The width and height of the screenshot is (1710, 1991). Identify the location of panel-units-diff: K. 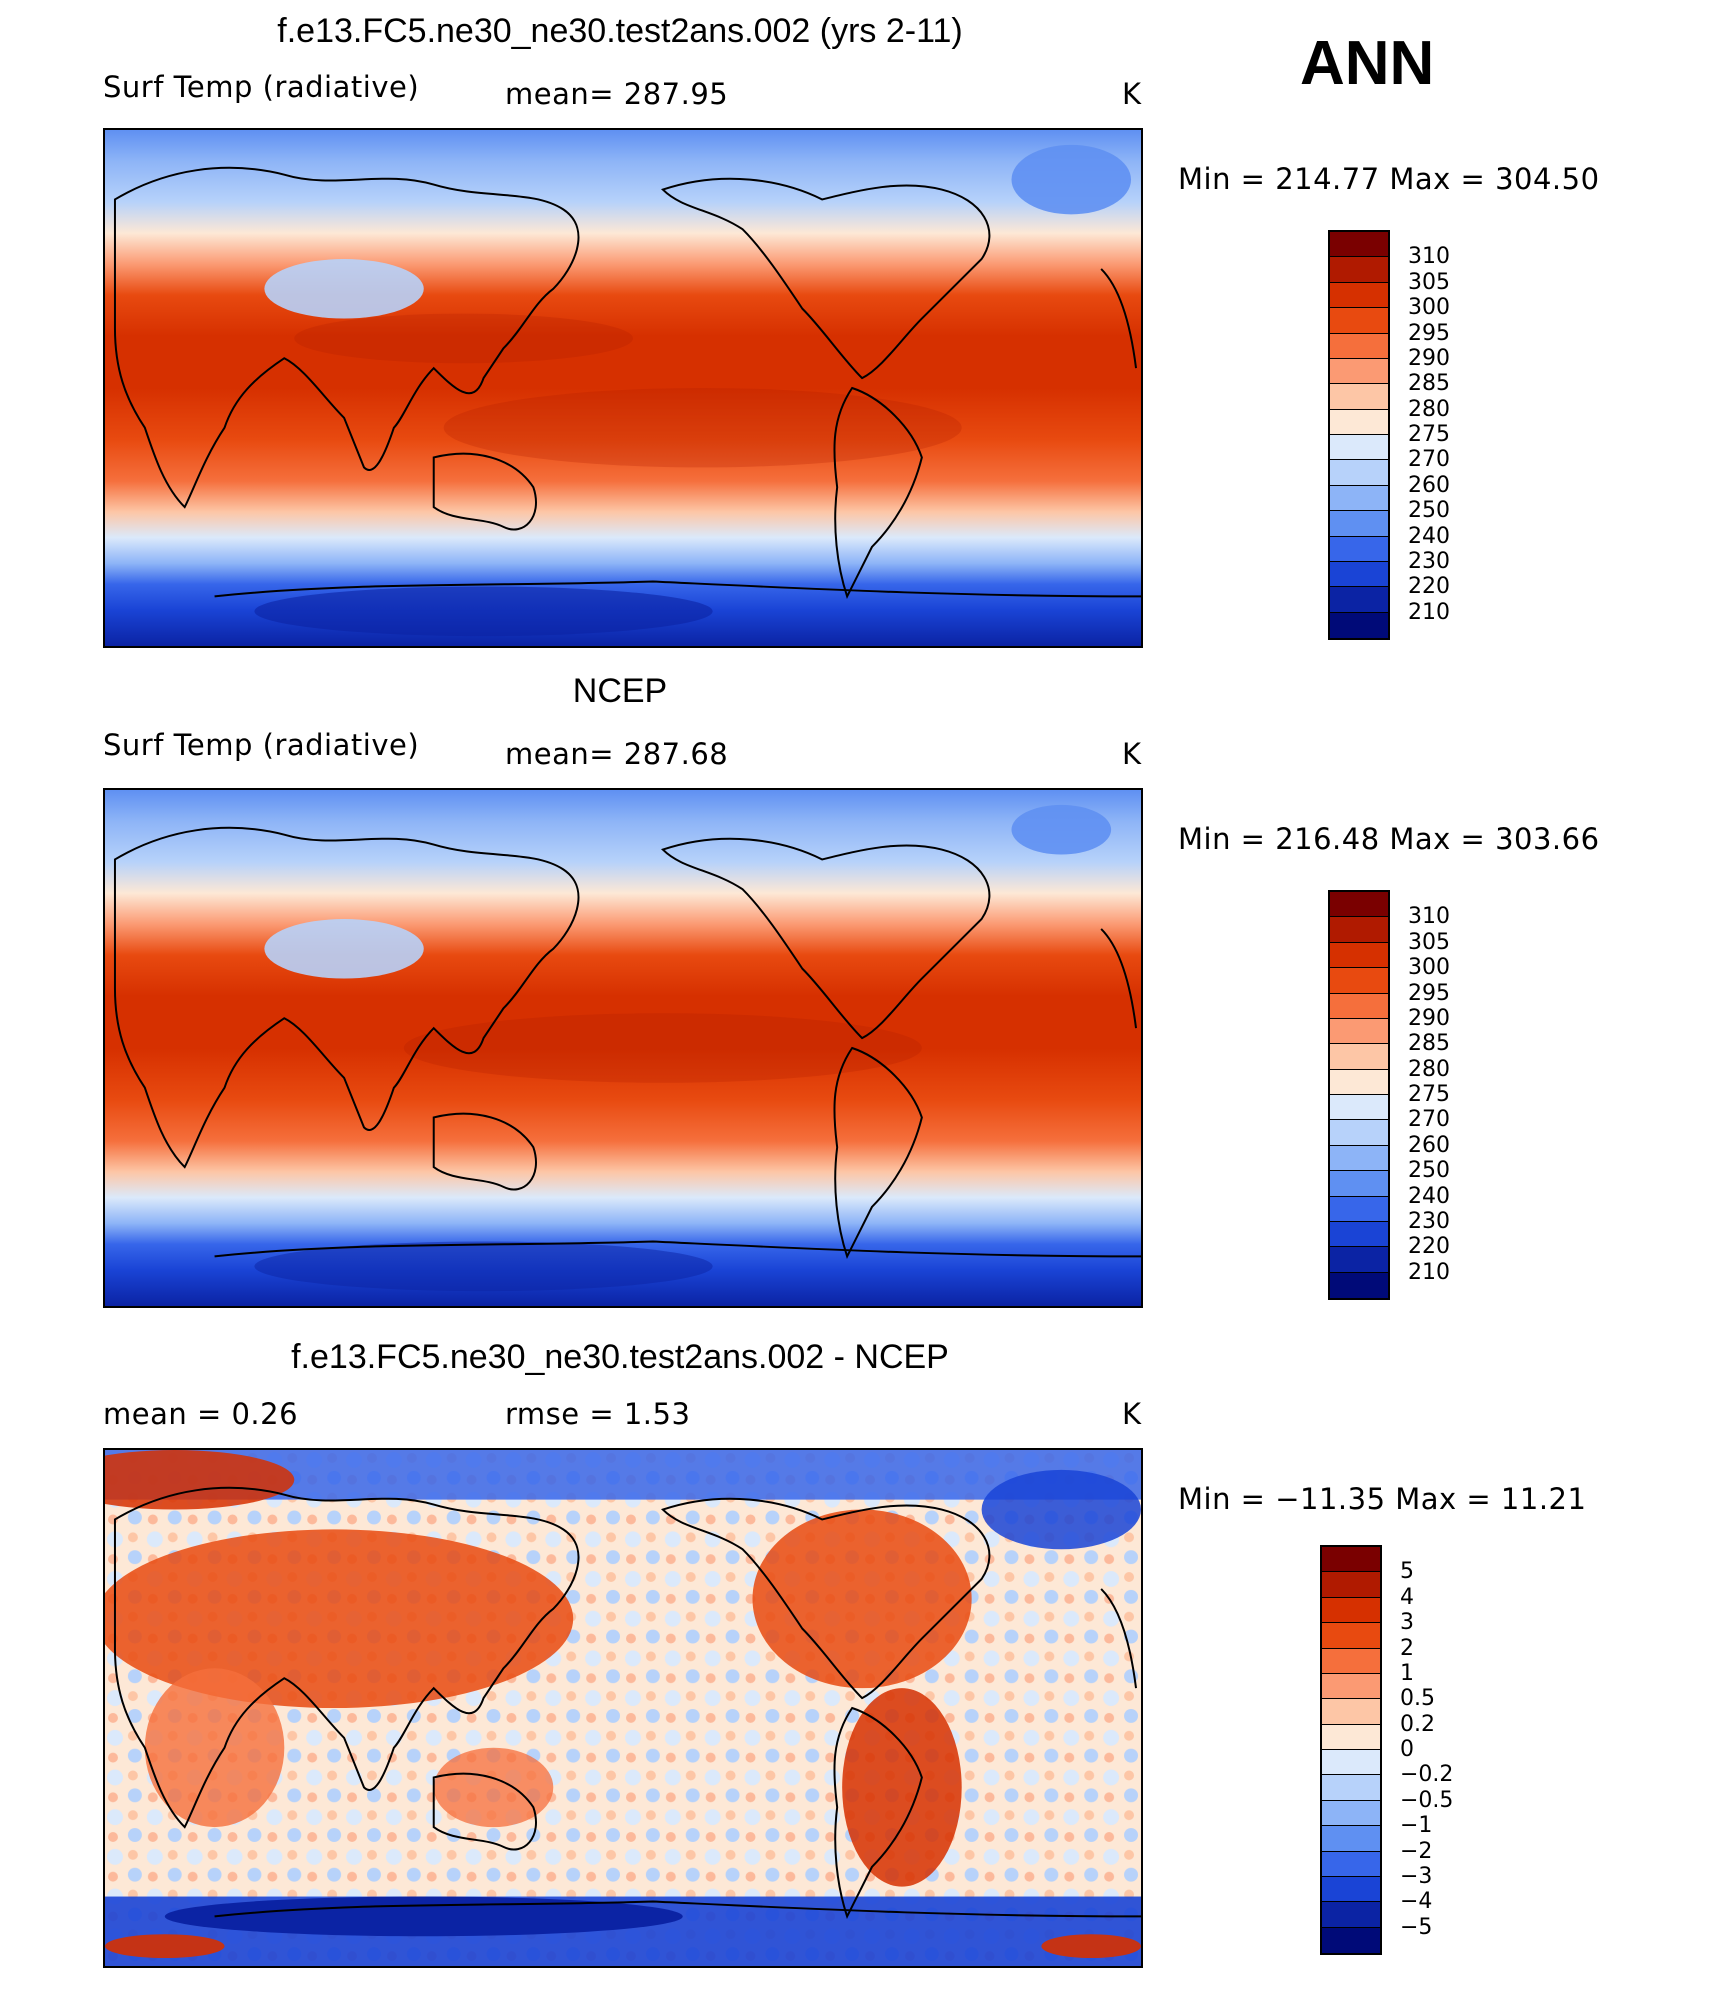
(1132, 1414).